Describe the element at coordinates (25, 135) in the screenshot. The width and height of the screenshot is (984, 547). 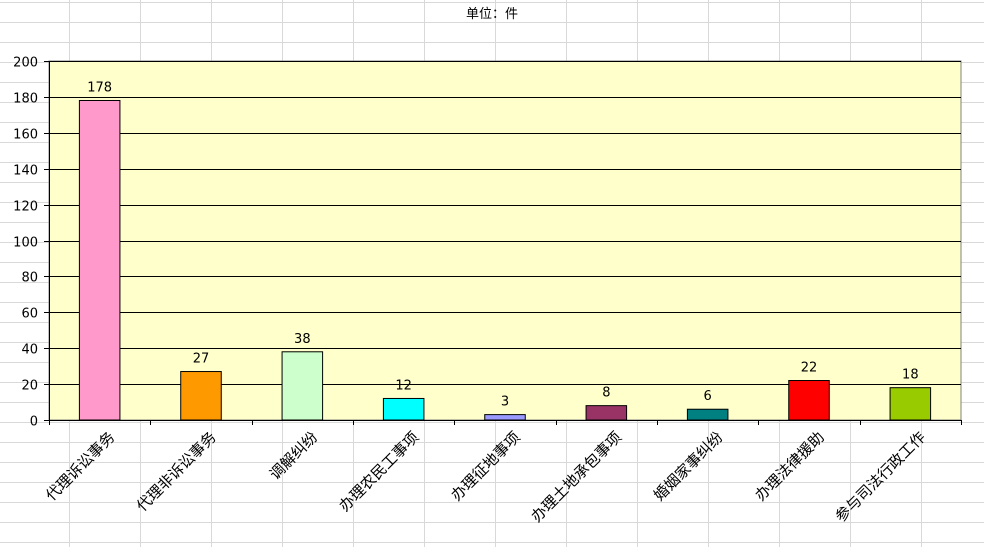
I see `y-tick-label: 160` at that location.